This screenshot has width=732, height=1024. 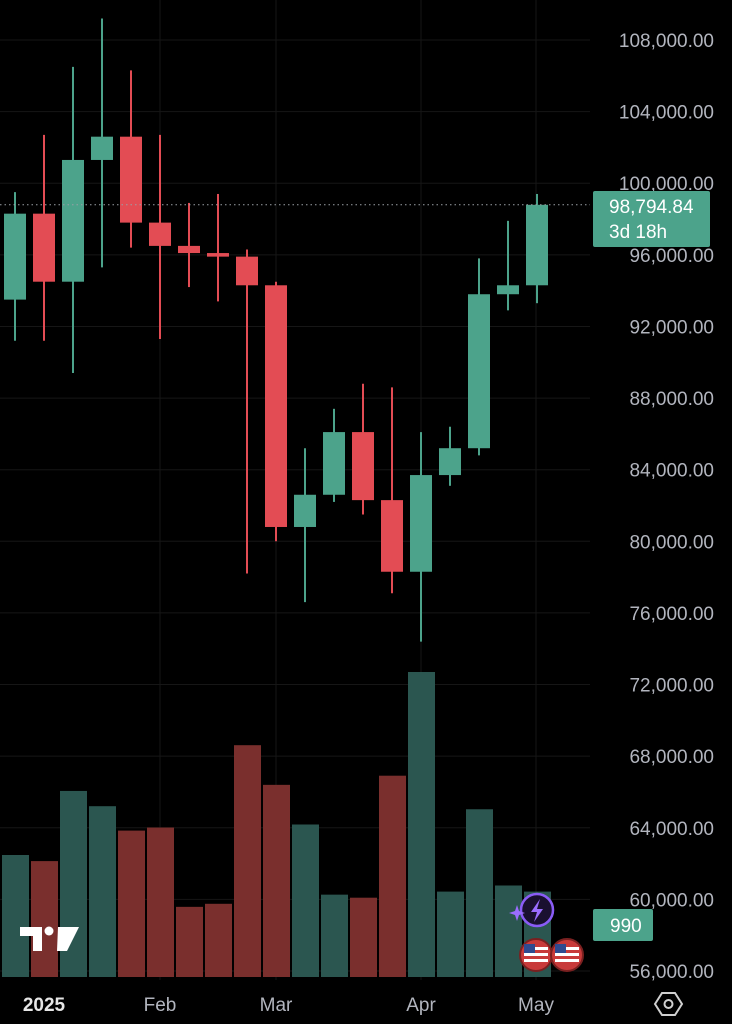 What do you see at coordinates (666, 184) in the screenshot?
I see `y-tick-label: 100,000.00` at bounding box center [666, 184].